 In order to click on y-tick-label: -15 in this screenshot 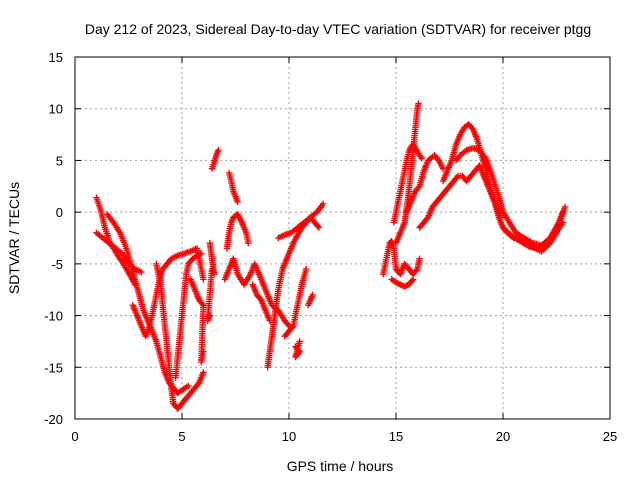, I will do `click(53, 367)`.